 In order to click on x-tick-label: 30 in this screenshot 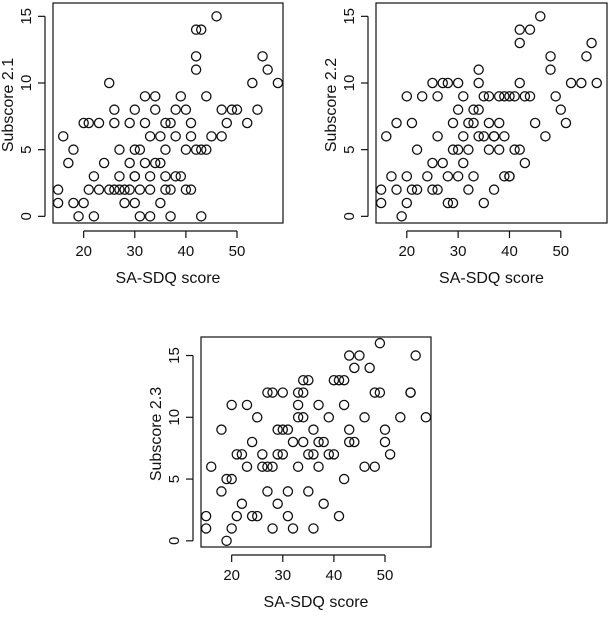, I will do `click(282, 575)`.